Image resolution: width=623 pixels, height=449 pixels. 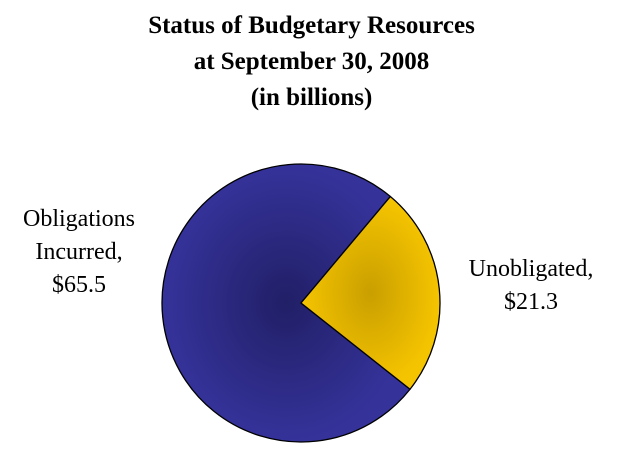 I want to click on chart-title-line-3: (in billions), so click(x=311, y=97).